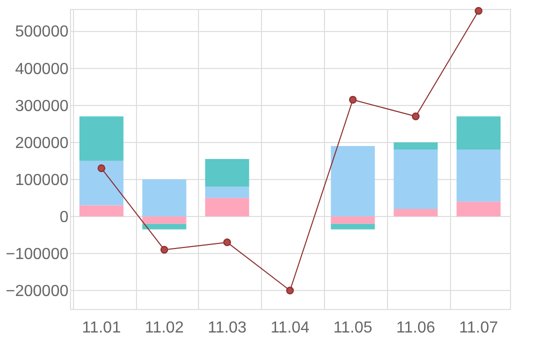  I want to click on y-tick-label: 100000, so click(42, 180).